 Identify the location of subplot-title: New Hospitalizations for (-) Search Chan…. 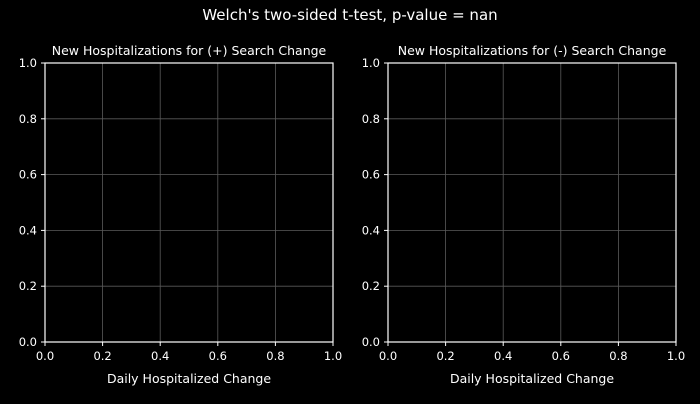
(532, 50).